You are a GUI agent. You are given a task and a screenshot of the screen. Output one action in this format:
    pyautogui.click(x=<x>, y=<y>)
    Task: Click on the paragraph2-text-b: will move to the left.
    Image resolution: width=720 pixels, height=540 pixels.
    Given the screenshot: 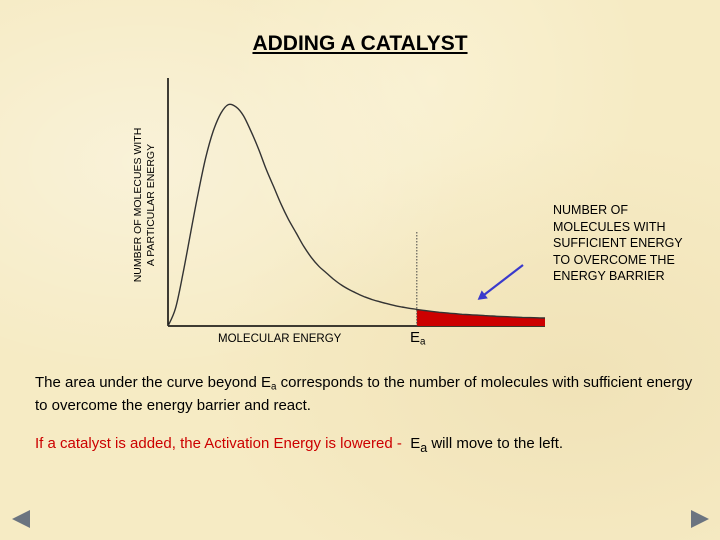 What is the action you would take?
    pyautogui.click(x=495, y=443)
    